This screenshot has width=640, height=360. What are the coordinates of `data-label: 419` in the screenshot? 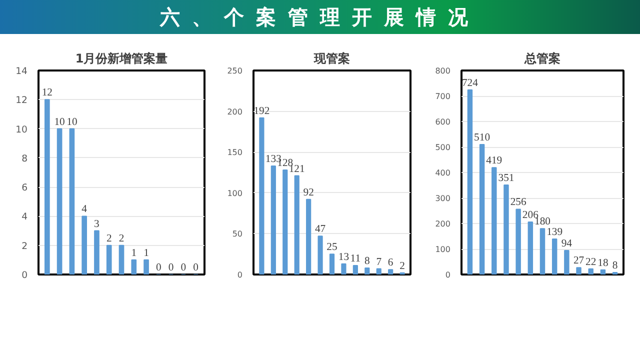 It's located at (494, 161).